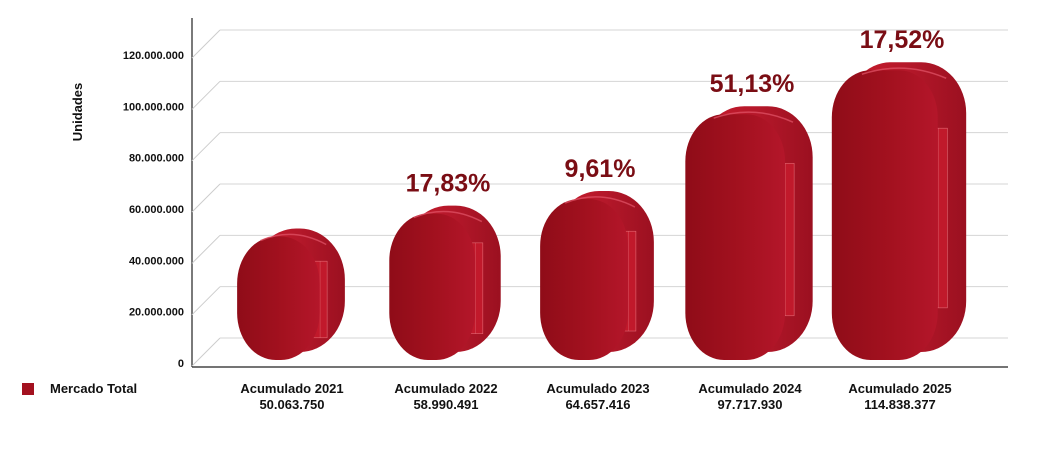  Describe the element at coordinates (28, 388) in the screenshot. I see `legend-swatch` at that location.